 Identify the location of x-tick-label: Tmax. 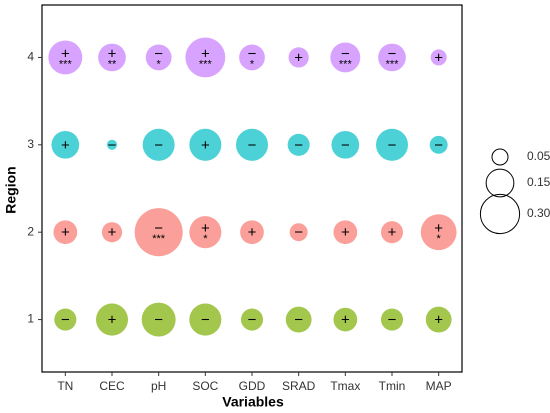
(345, 386).